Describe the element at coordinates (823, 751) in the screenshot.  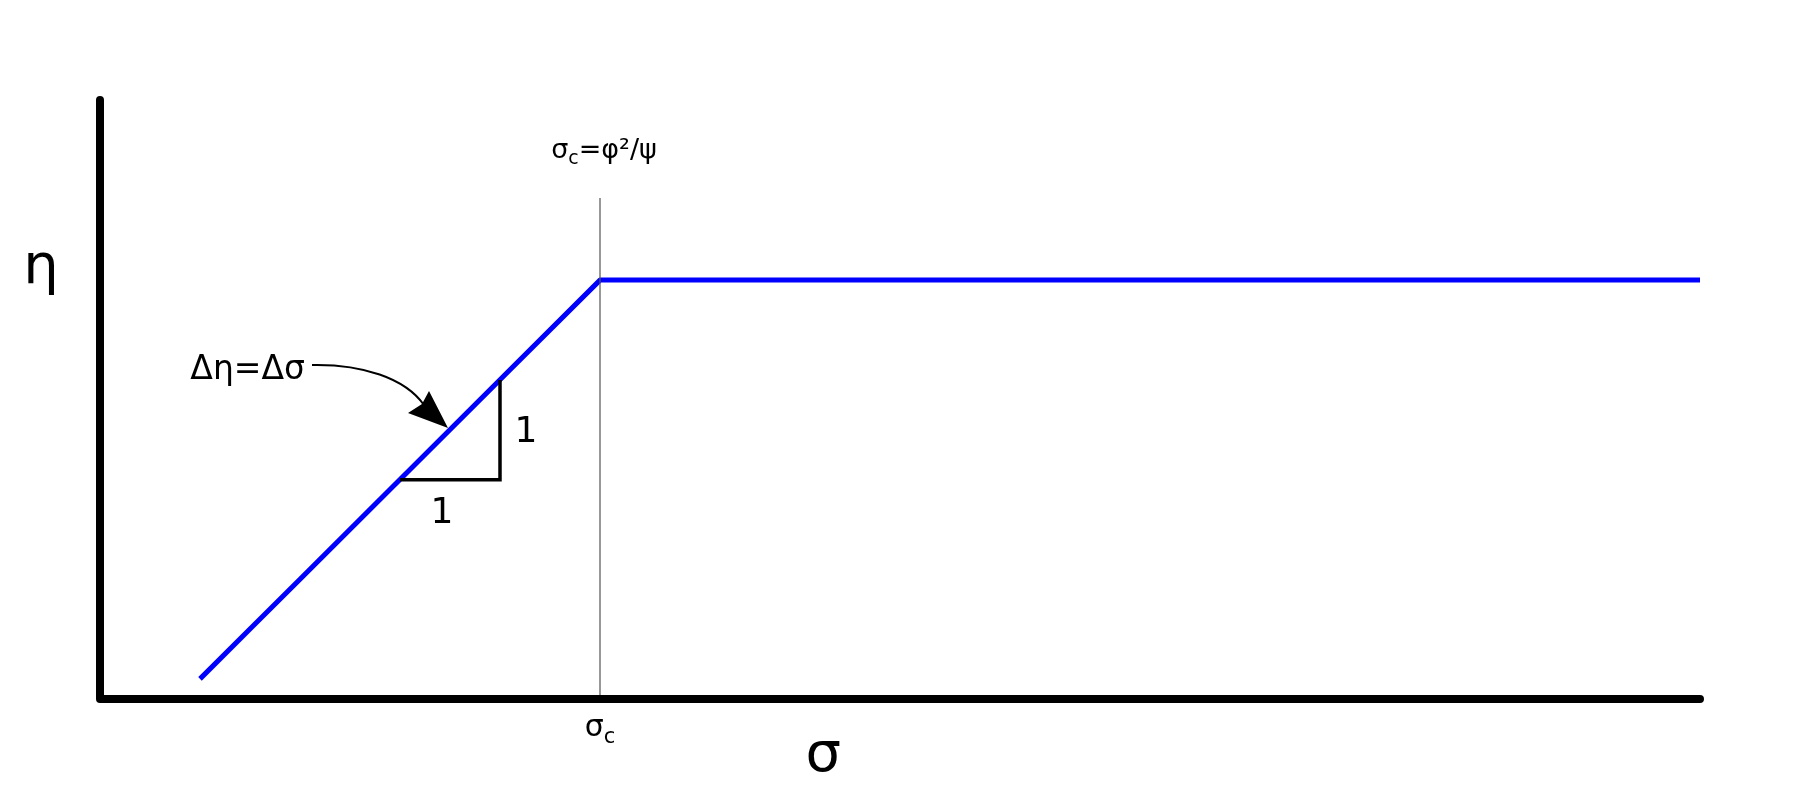
I see `x-axis-title: σ` at that location.